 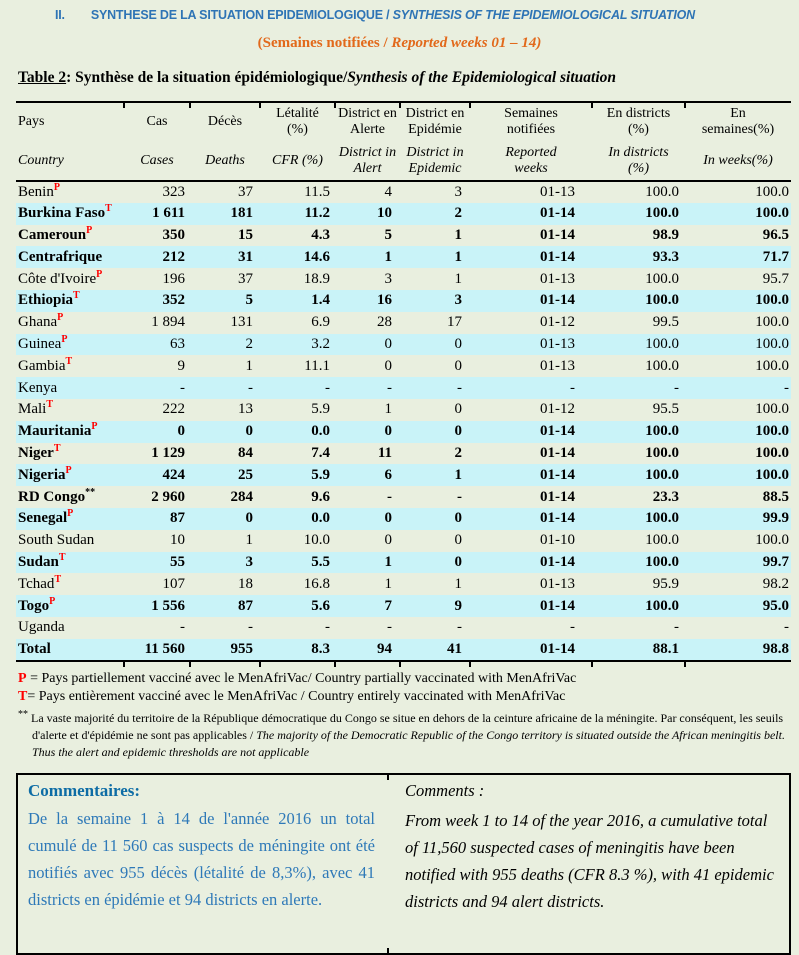 I want to click on value-cell-col-al: 0, so click(x=388, y=540).